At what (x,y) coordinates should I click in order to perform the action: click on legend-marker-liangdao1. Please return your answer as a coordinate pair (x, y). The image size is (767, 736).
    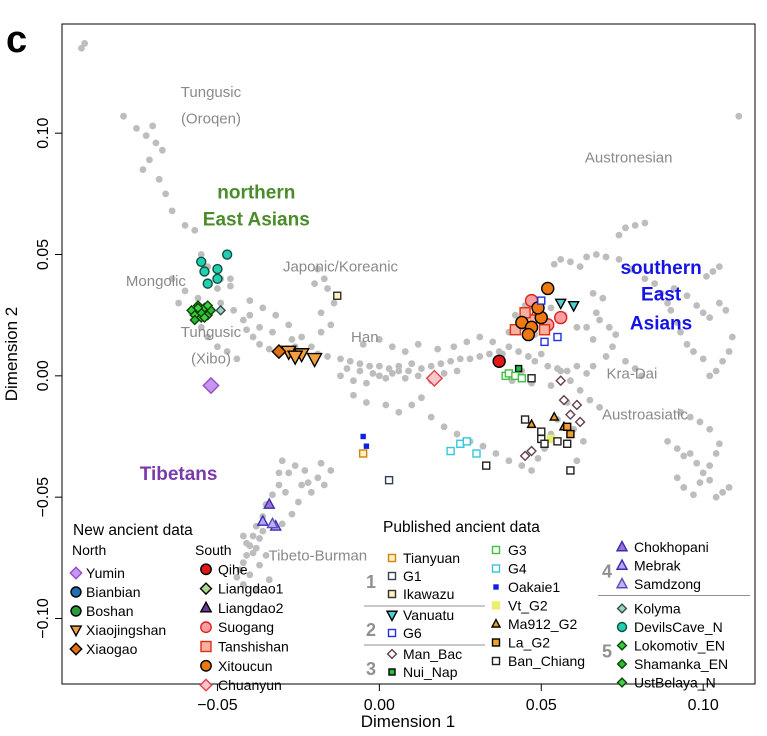
    Looking at the image, I should click on (206, 589).